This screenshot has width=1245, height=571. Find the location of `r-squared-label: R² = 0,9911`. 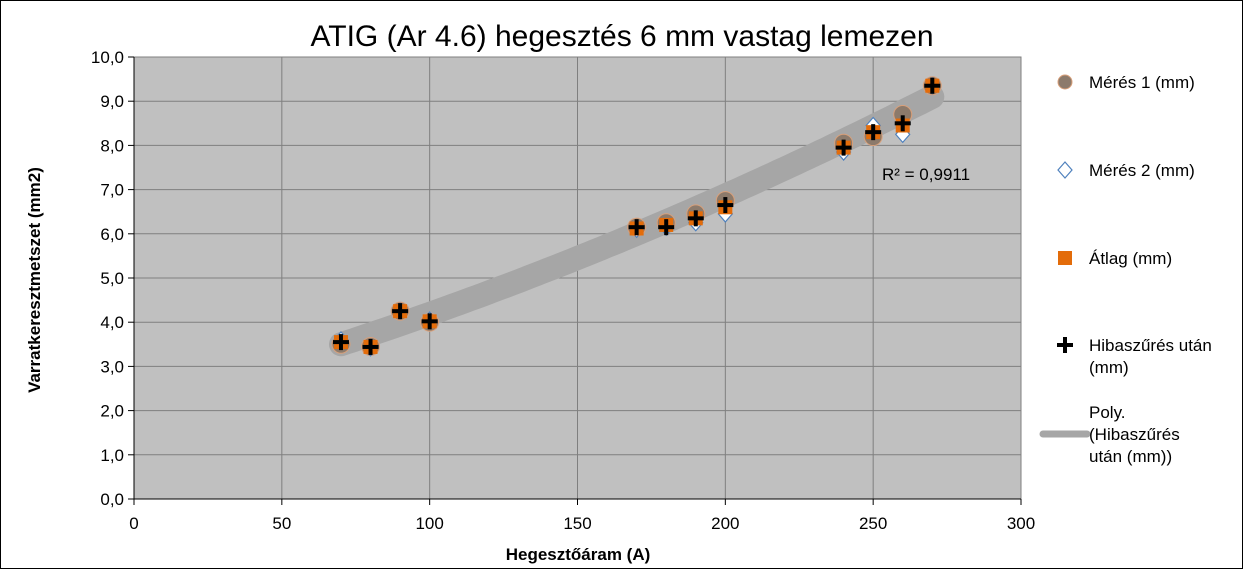

r-squared-label: R² = 0,9911 is located at coordinates (926, 174).